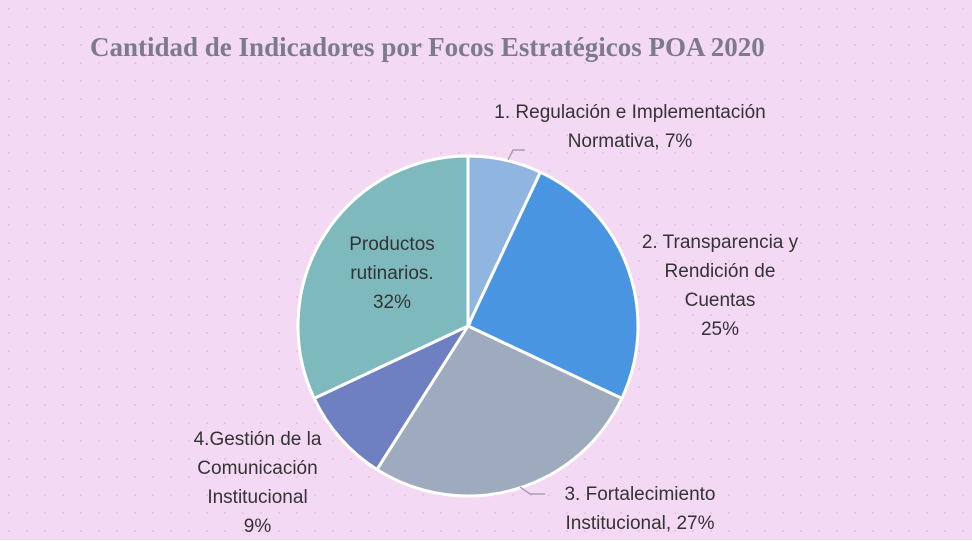  What do you see at coordinates (678, 141) in the screenshot?
I see `value-label: 7%` at bounding box center [678, 141].